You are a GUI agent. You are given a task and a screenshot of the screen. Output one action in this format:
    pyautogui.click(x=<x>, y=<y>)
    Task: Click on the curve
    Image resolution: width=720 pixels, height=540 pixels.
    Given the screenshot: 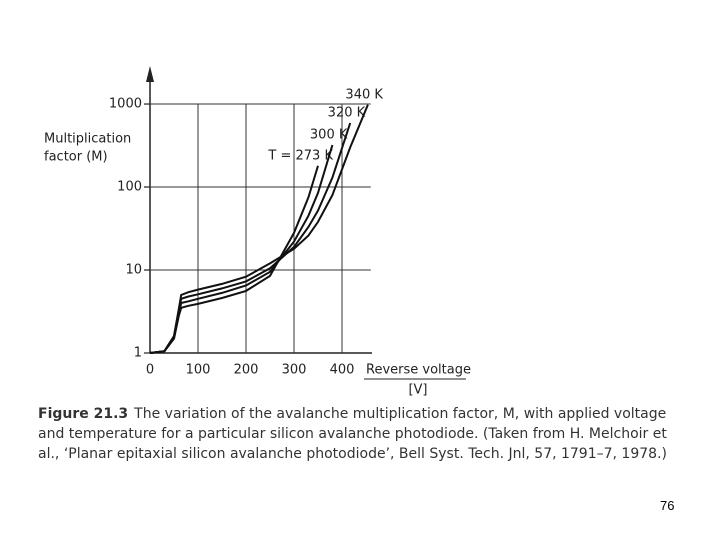 What is the action you would take?
    pyautogui.click(x=259, y=229)
    